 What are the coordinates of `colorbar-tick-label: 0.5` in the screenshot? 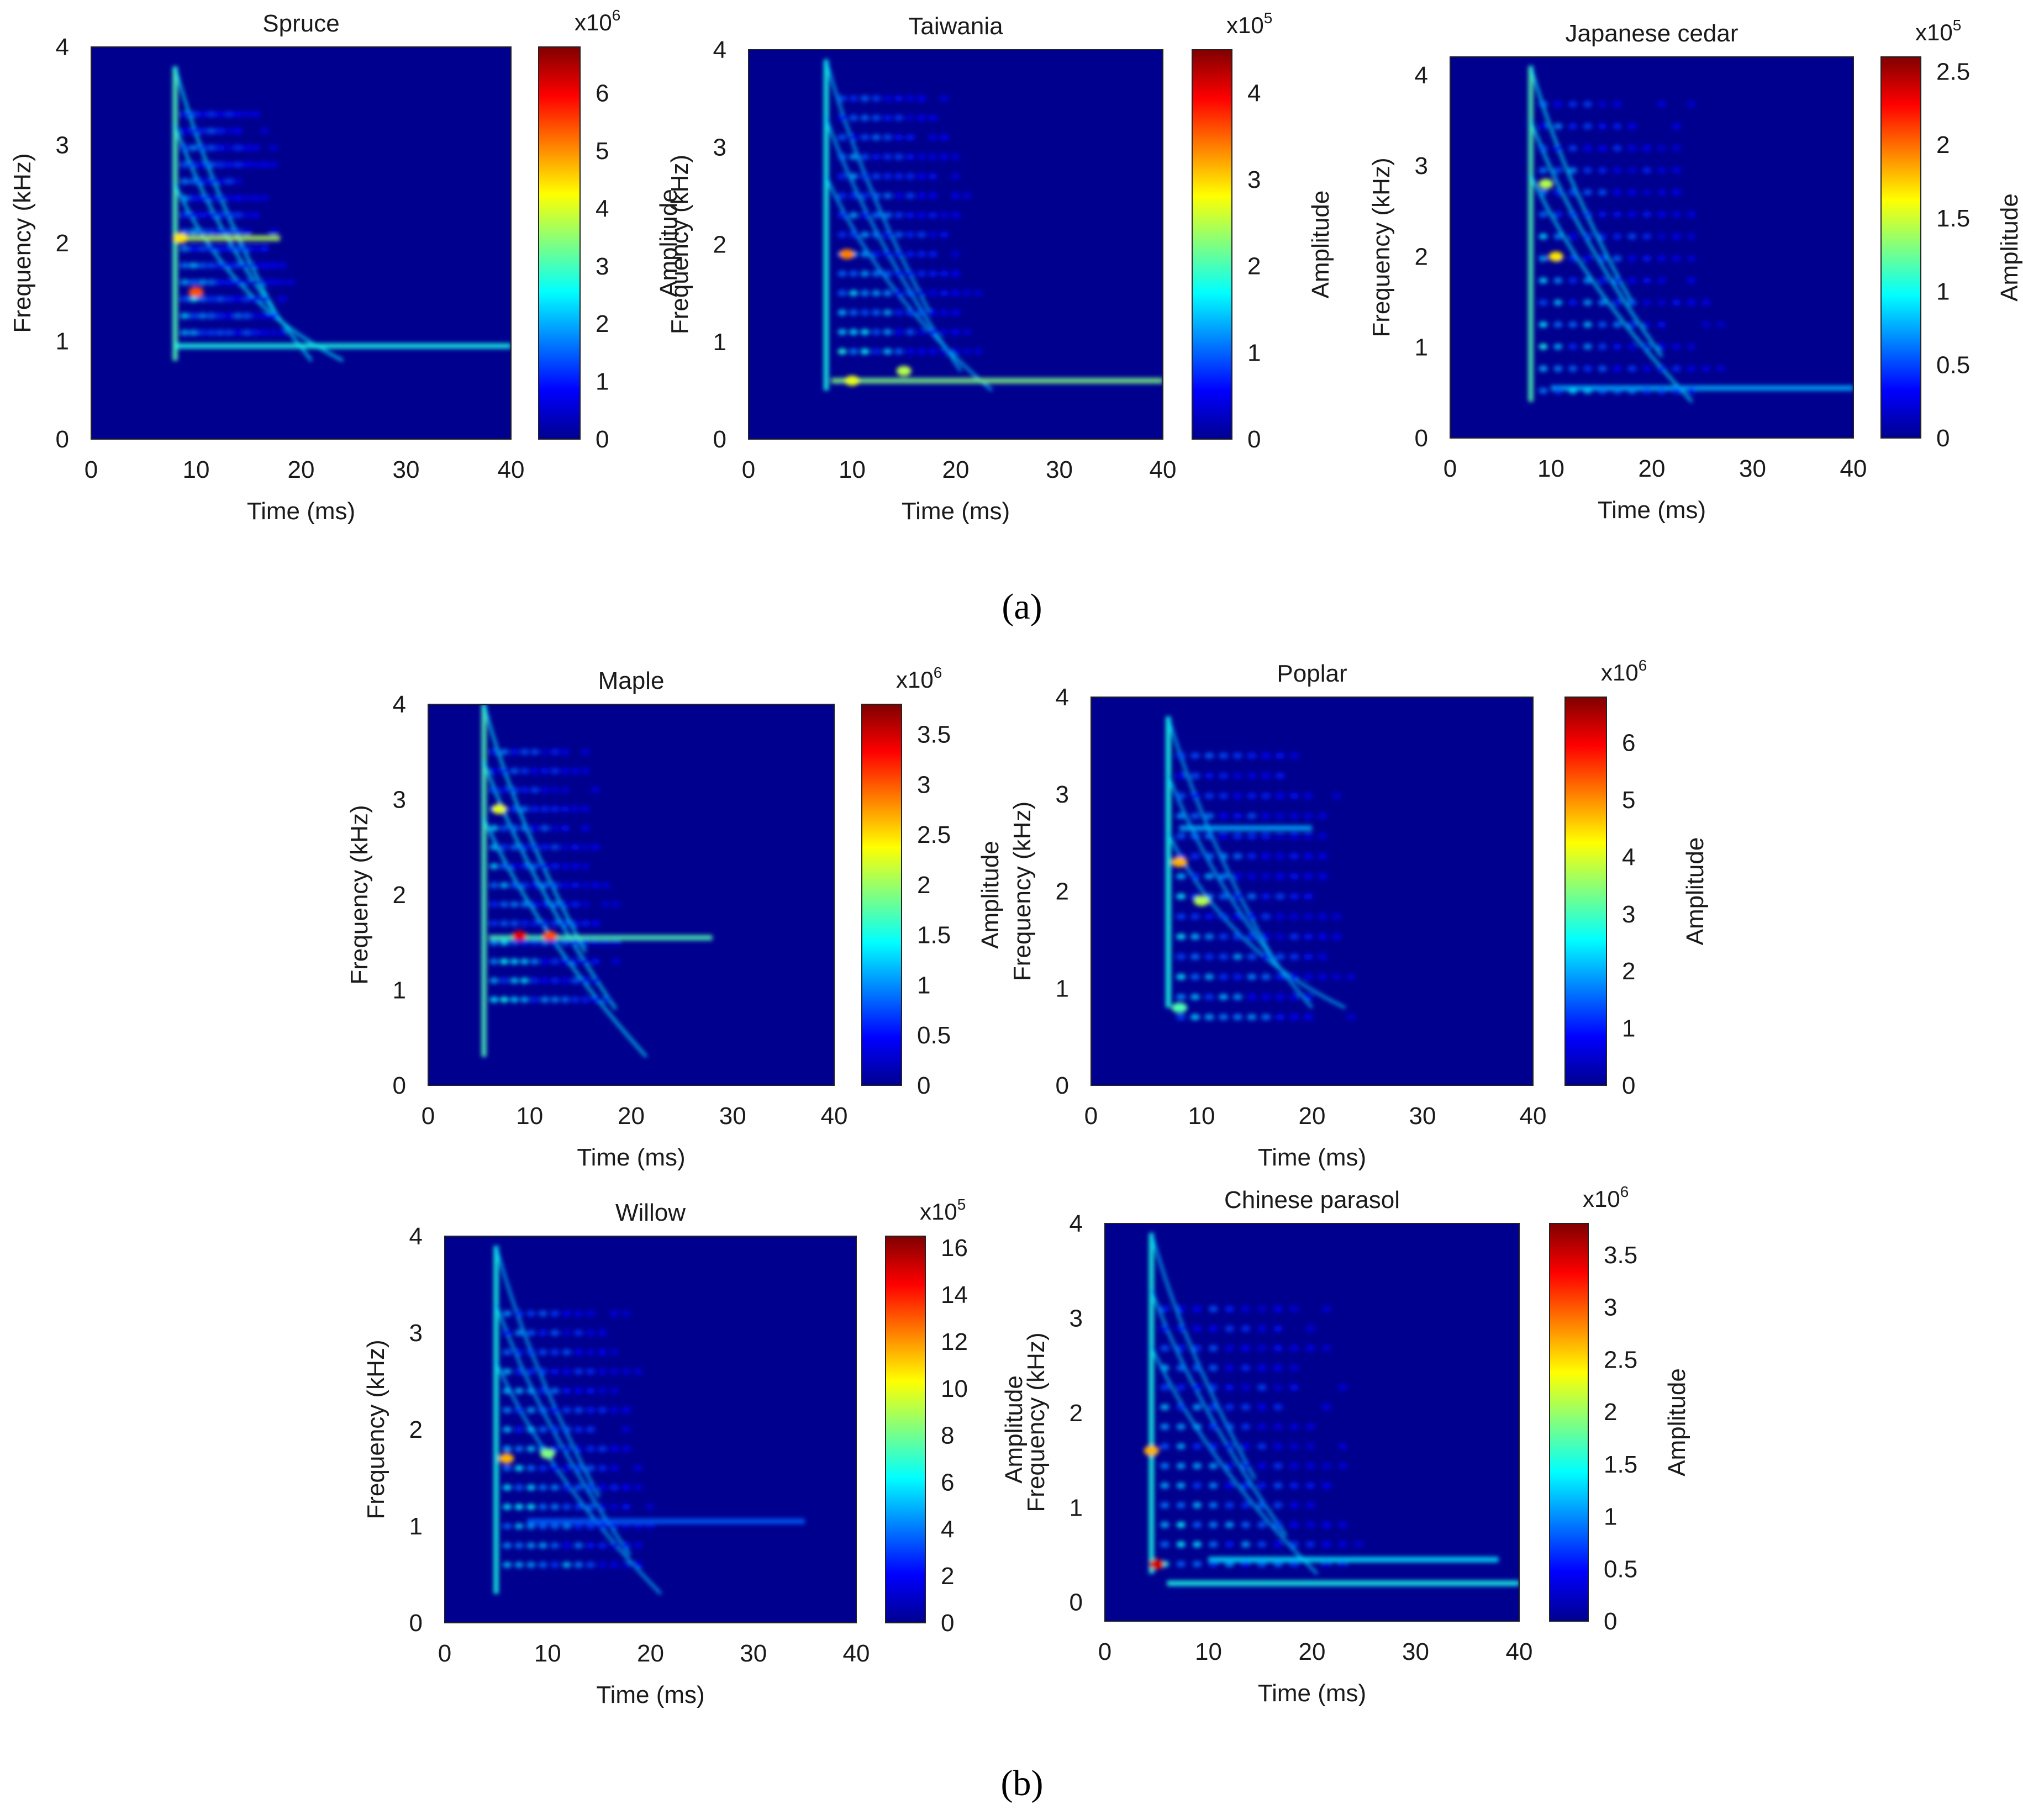 It's located at (1621, 1569).